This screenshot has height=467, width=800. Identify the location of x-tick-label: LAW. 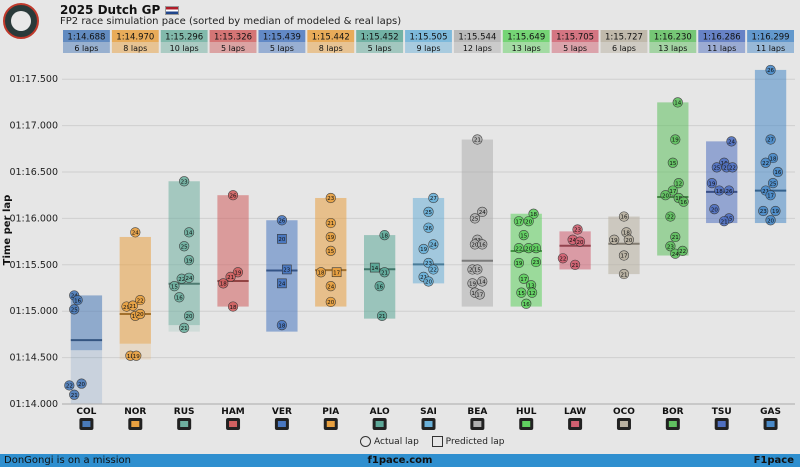
(575, 412).